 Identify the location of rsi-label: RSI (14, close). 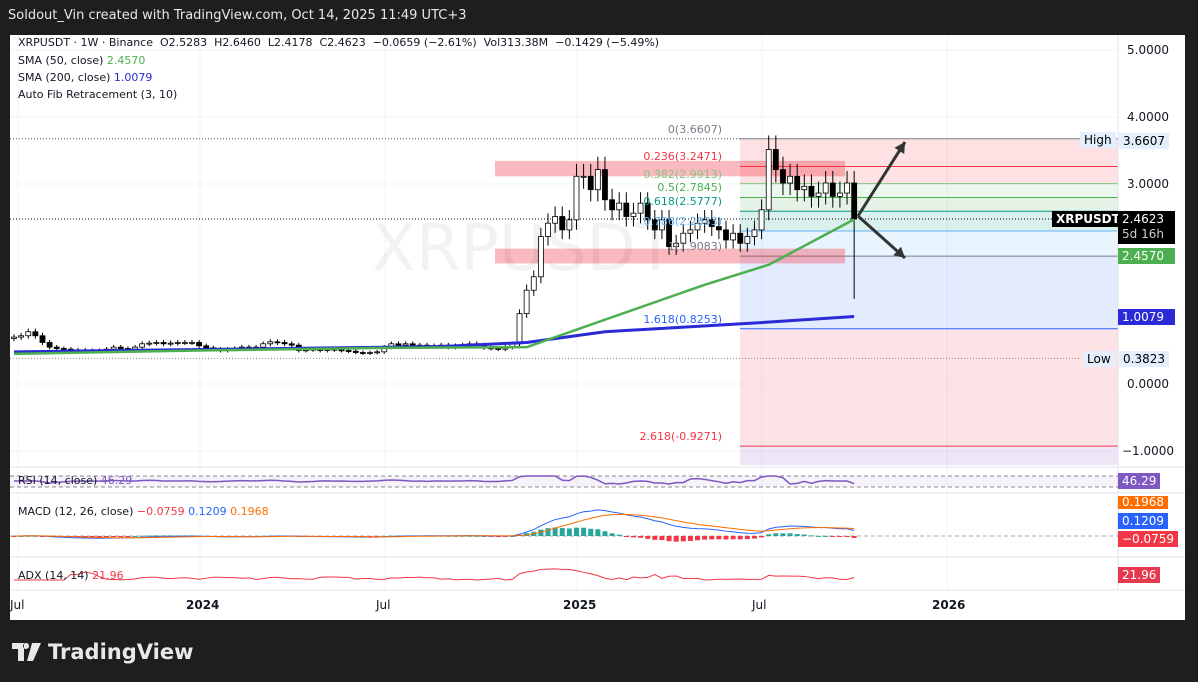
(58, 480).